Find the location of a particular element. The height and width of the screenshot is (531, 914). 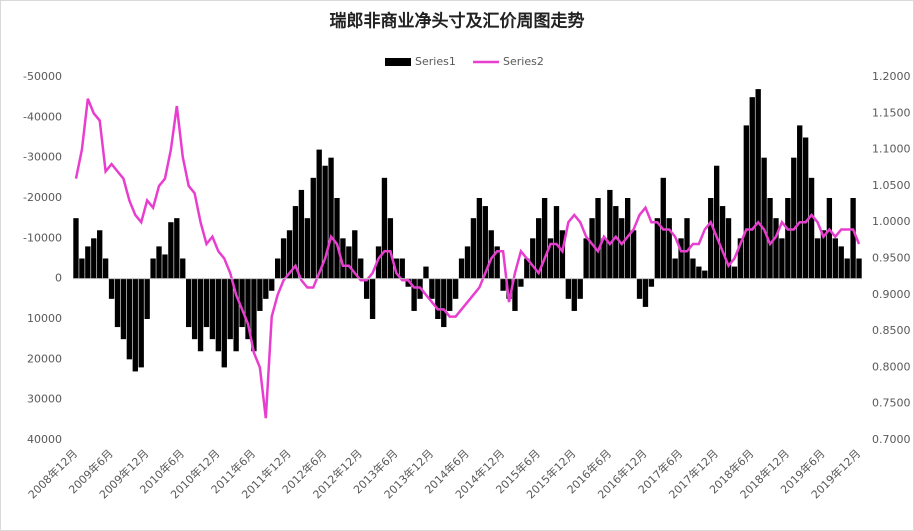

y-tick-label: -50000 is located at coordinates (42, 76).